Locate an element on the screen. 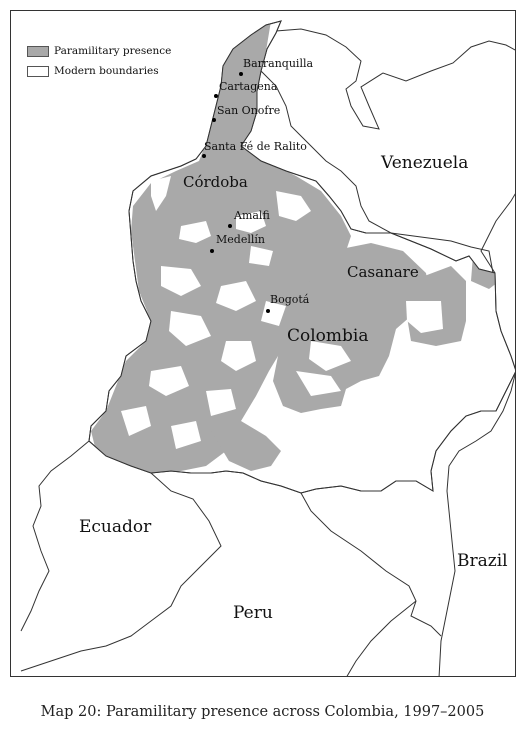 The height and width of the screenshot is (730, 525). presence-area-east is located at coordinates (352, 328).